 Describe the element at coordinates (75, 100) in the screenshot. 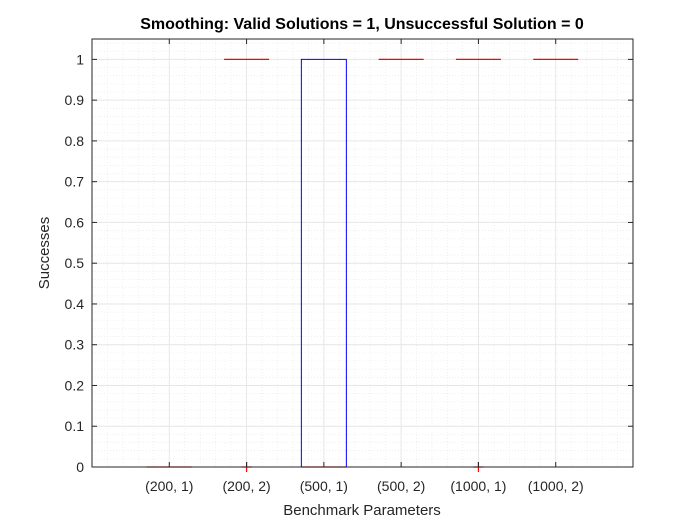

I see `y-tick-label: 0.9` at that location.